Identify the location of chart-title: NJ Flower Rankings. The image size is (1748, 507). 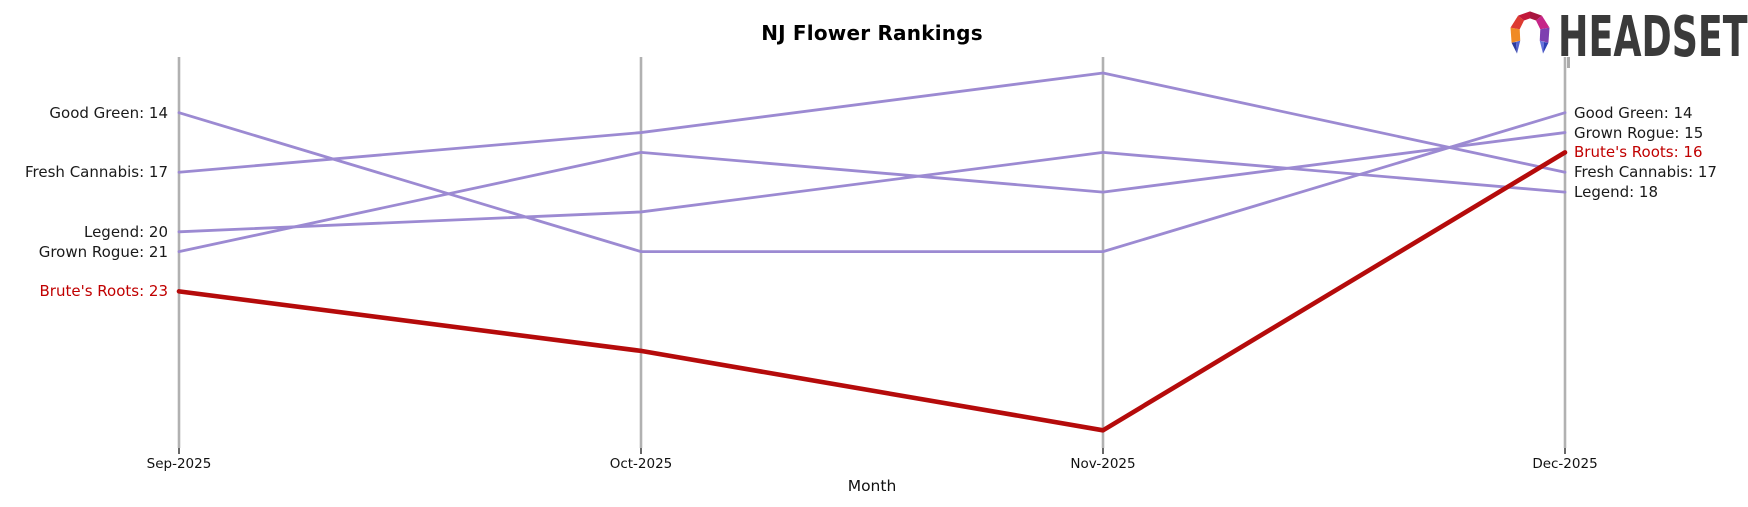
(872, 33).